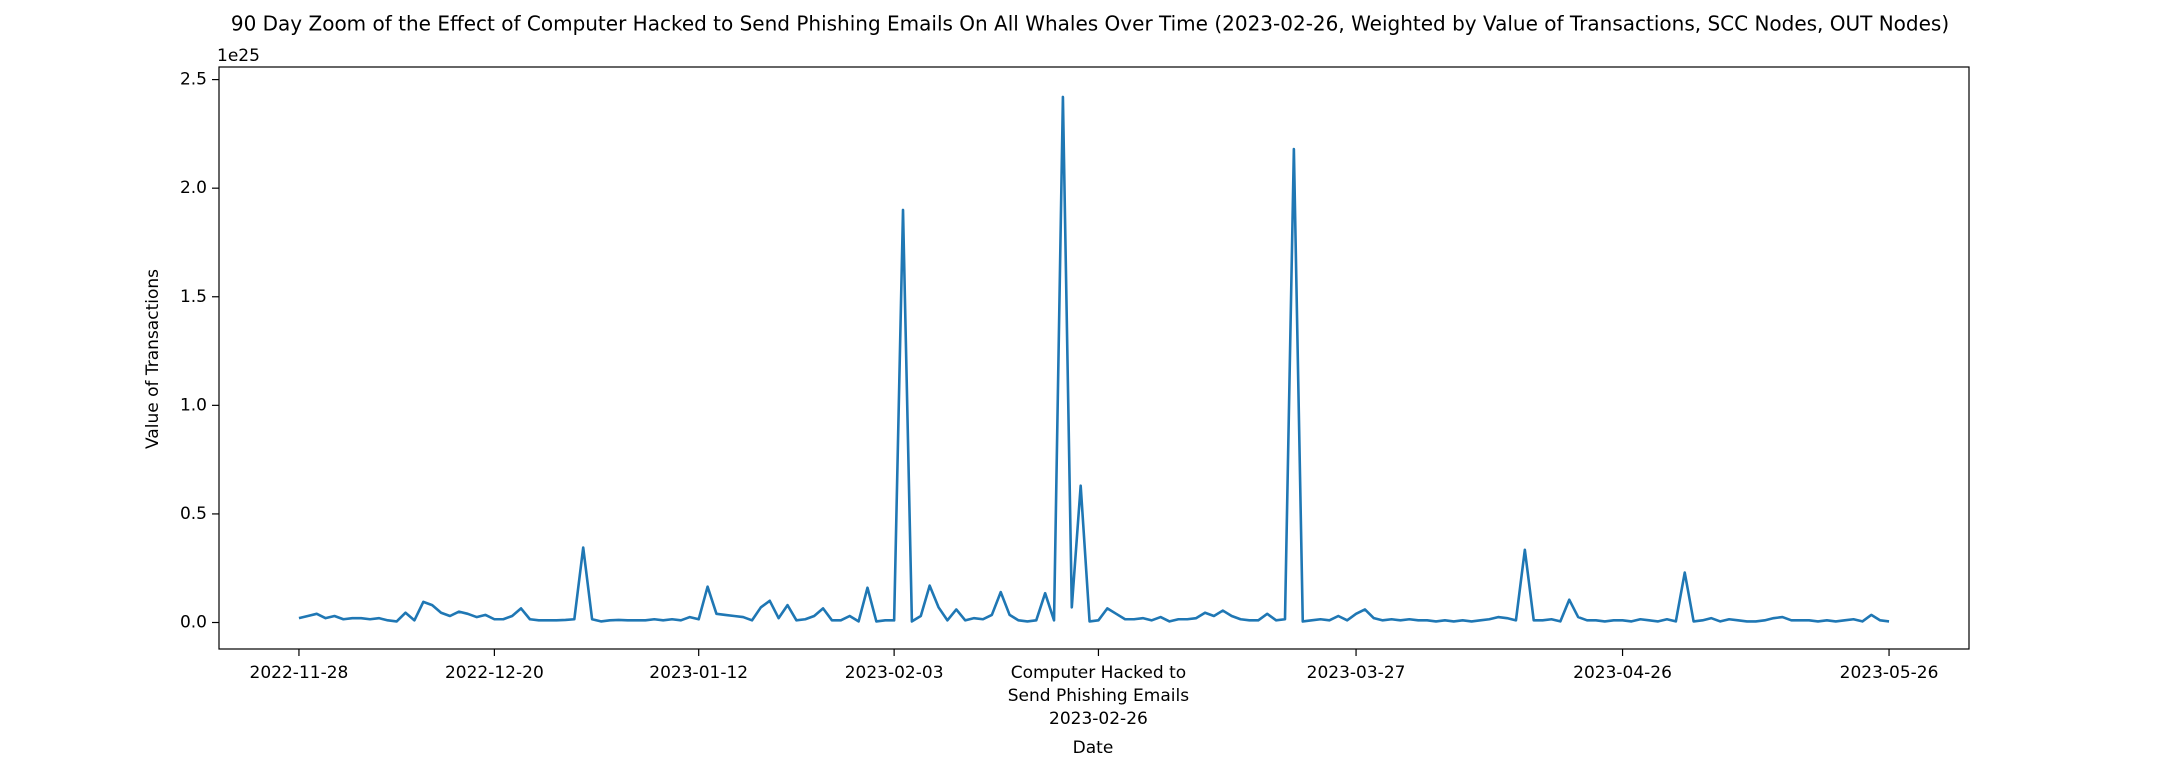  Describe the element at coordinates (193, 405) in the screenshot. I see `y-tick-label: 1.0` at that location.